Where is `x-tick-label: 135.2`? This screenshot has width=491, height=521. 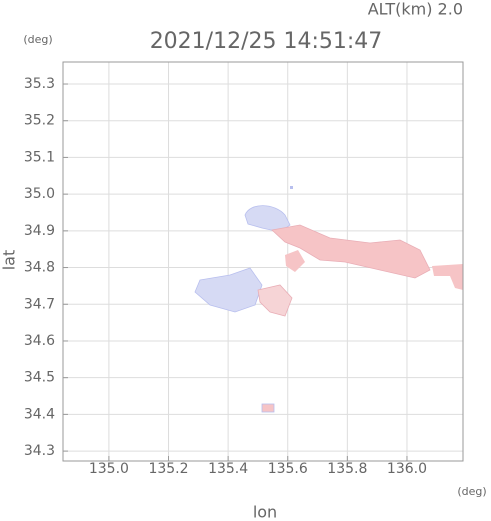
x-tick-label: 135.2 is located at coordinates (168, 469).